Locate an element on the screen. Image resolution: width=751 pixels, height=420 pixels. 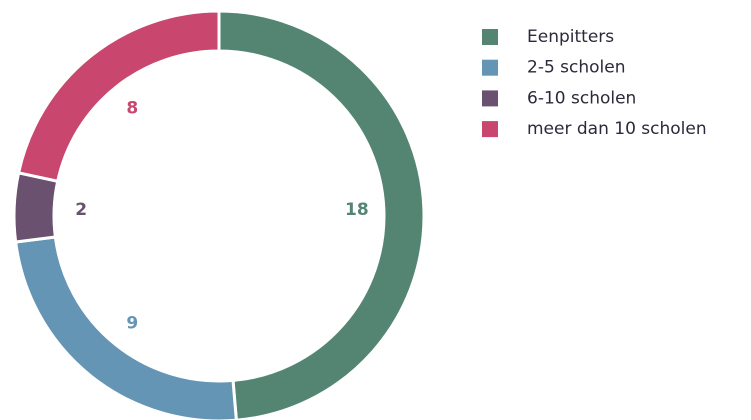
value-label: 9 is located at coordinates (132, 323).